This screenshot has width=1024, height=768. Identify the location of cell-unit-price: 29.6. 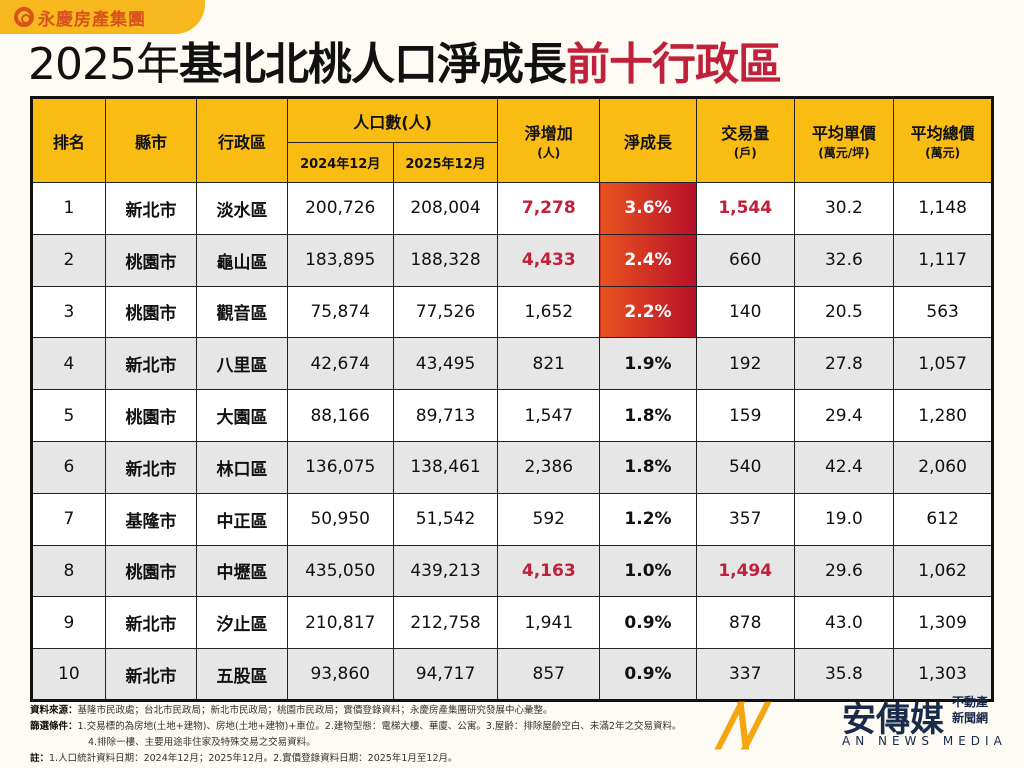
(844, 571).